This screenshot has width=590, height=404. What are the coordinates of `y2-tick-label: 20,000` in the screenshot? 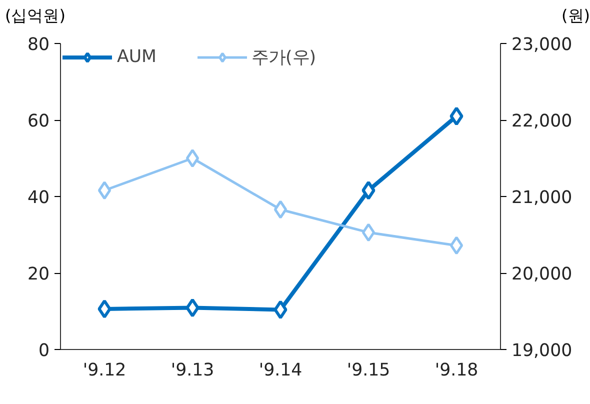 It's located at (542, 274).